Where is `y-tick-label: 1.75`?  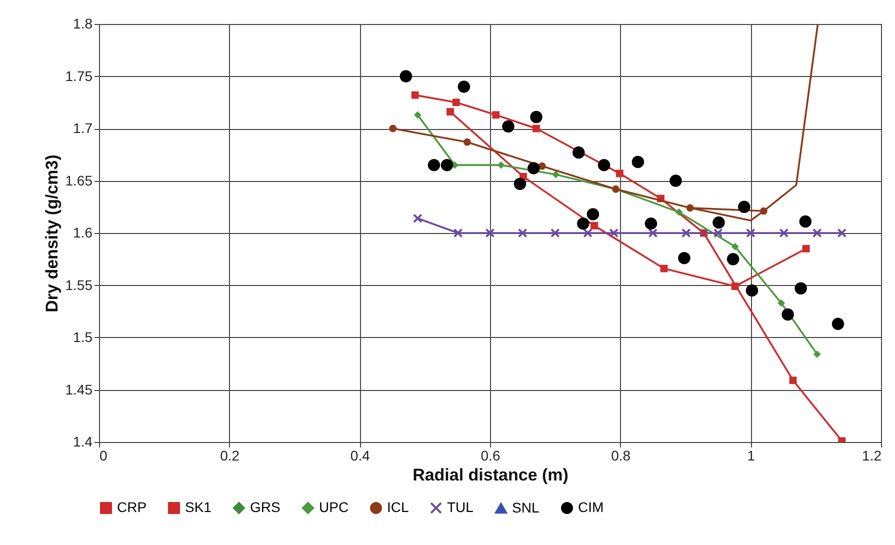
y-tick-label: 1.75 is located at coordinates (79, 76).